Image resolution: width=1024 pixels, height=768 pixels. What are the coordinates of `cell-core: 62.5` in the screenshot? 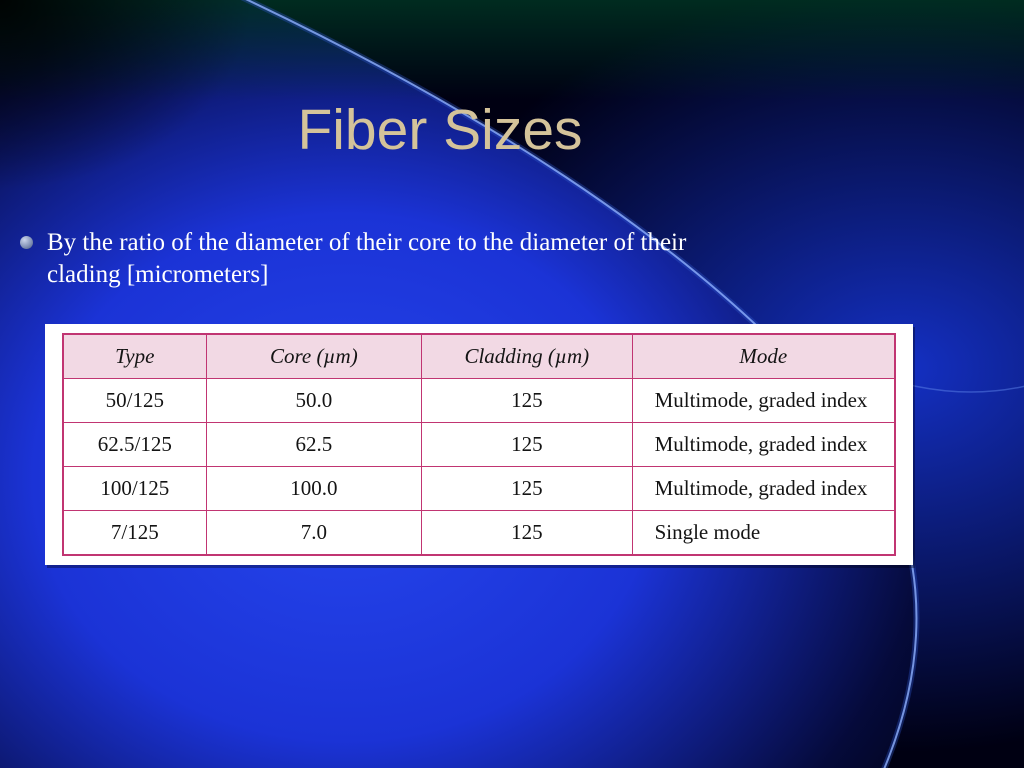 It's located at (314, 444).